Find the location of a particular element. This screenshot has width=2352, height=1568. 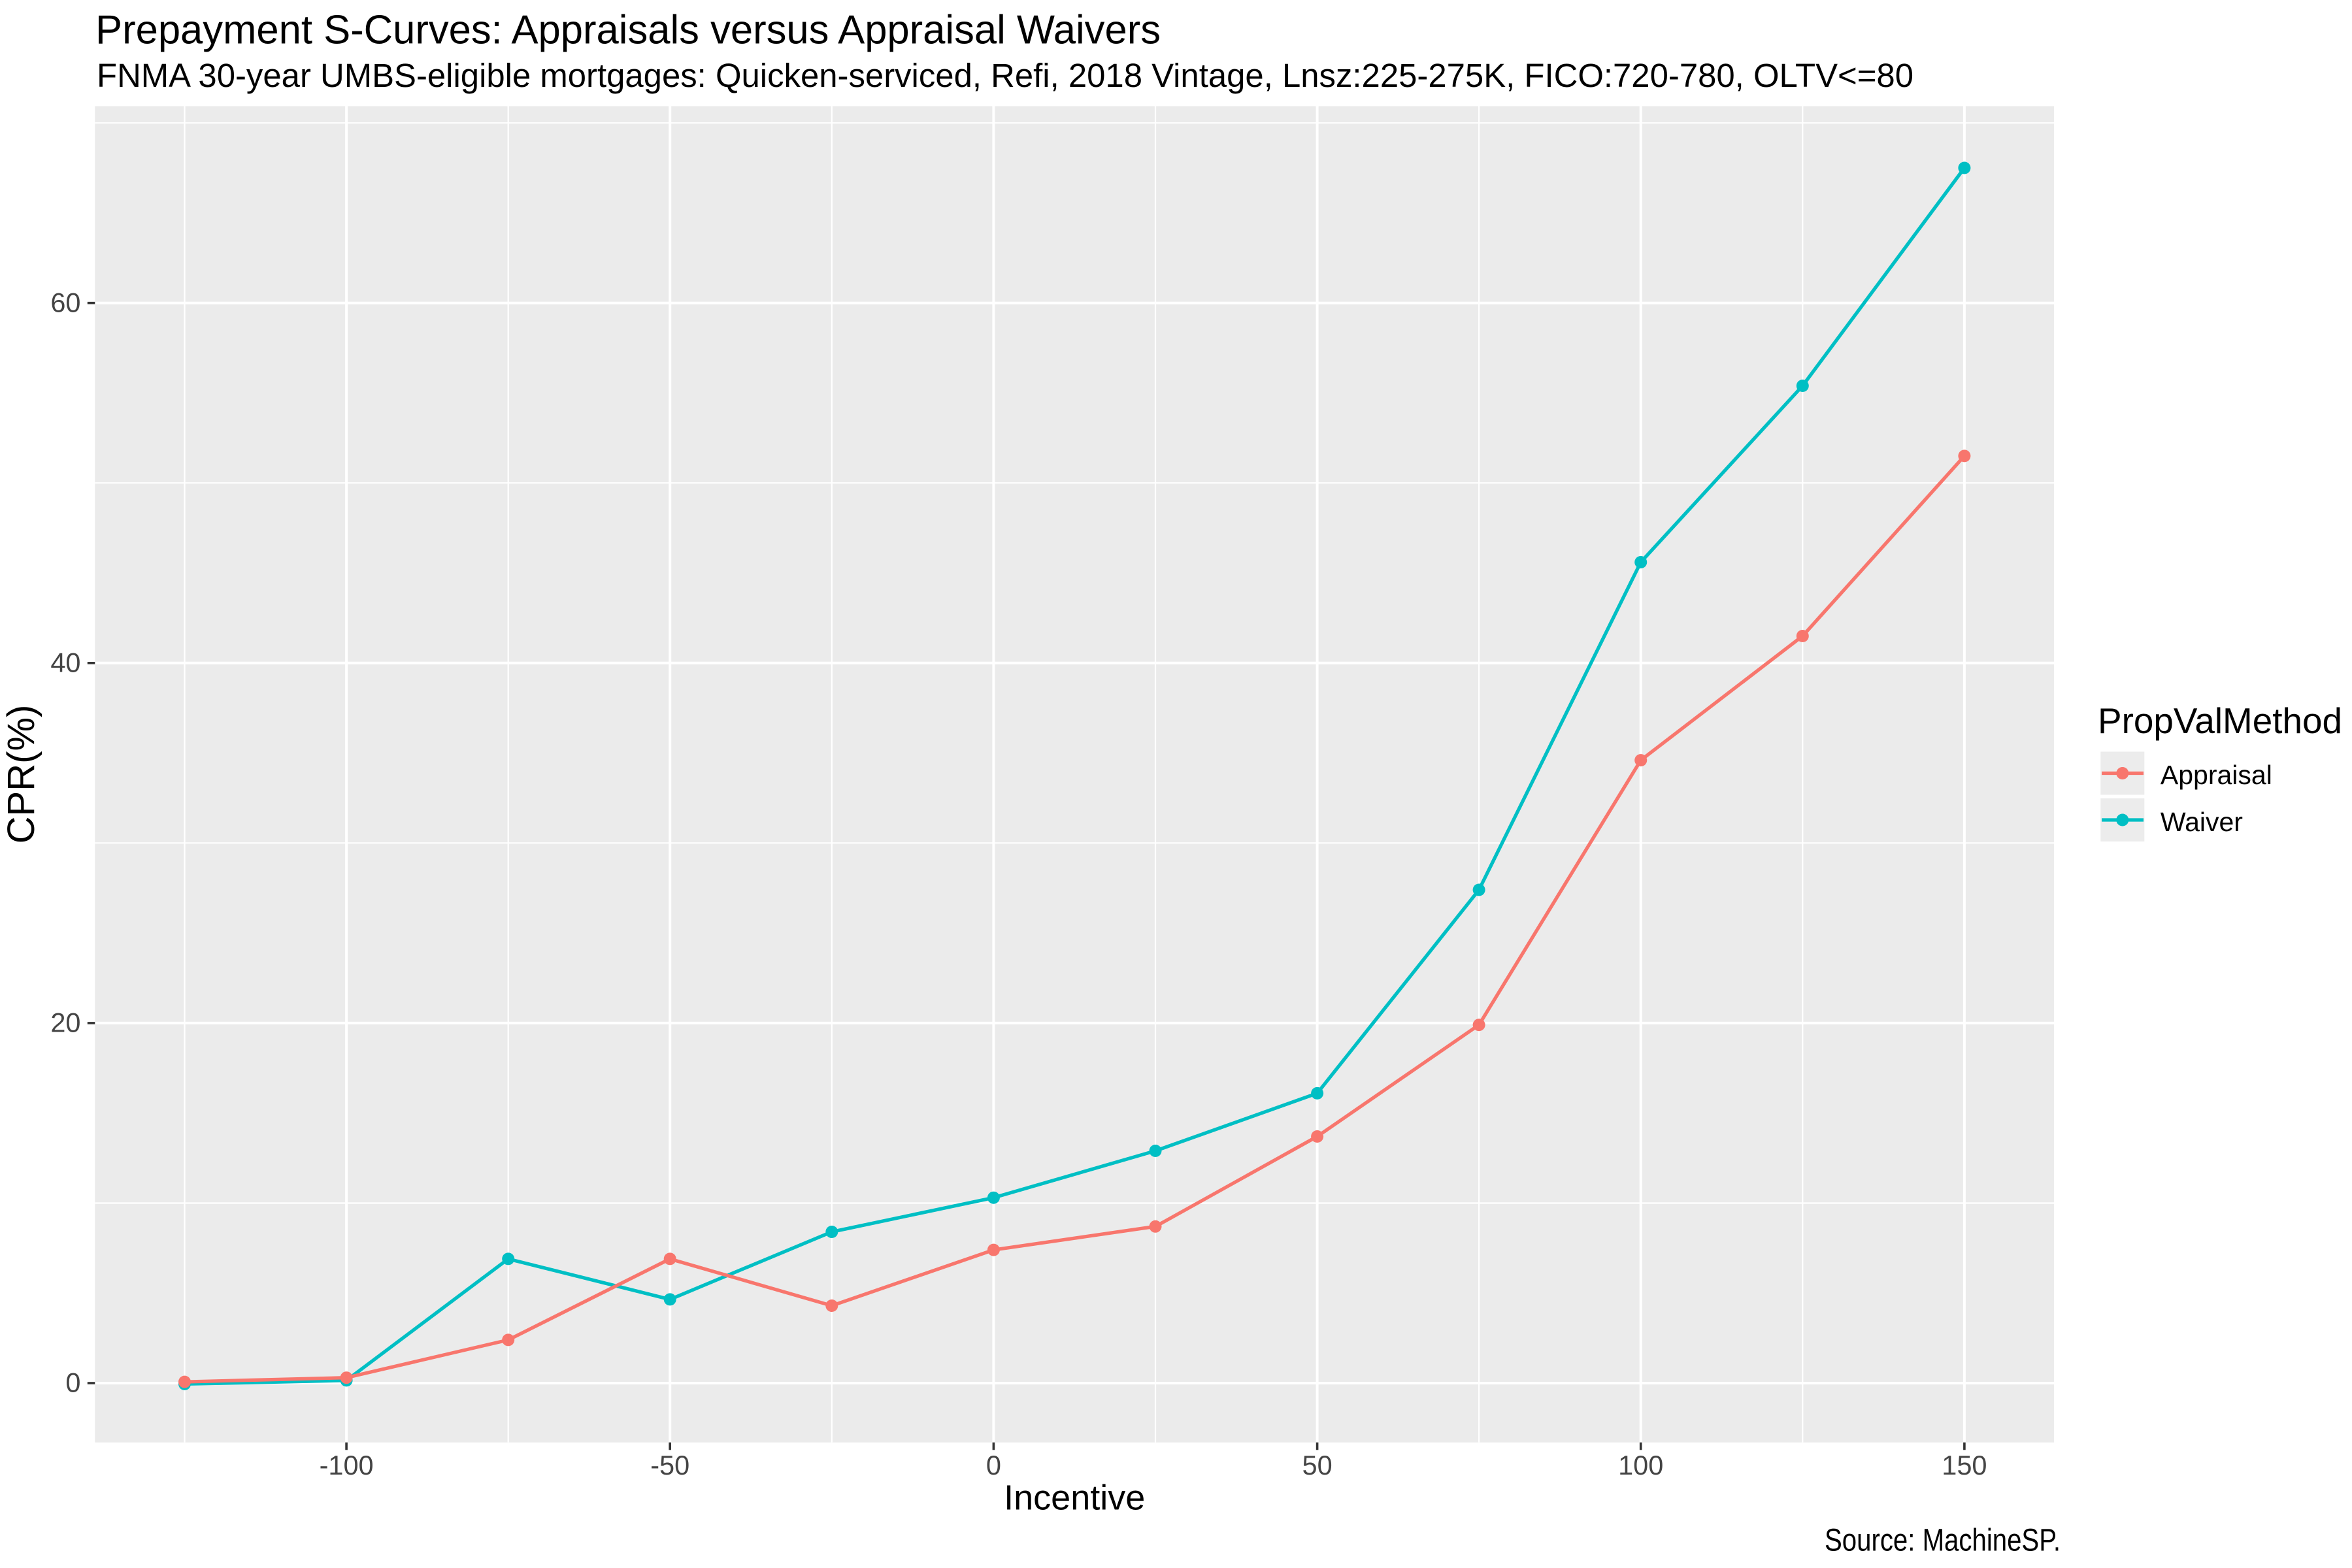

svg-text: 100 is located at coordinates (1640, 1465).